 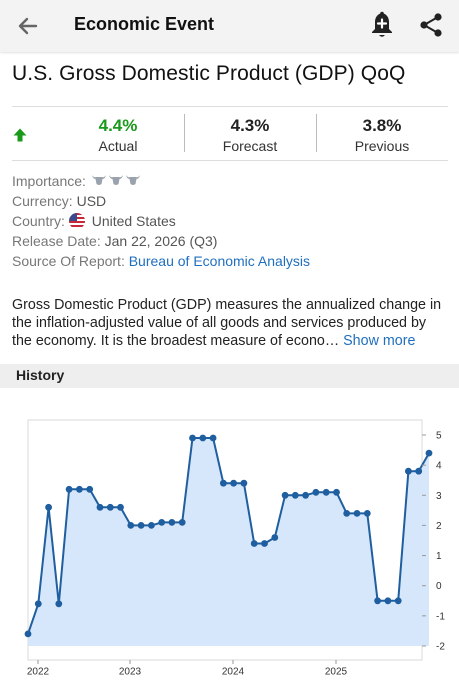 I want to click on history-title: History, so click(x=40, y=375).